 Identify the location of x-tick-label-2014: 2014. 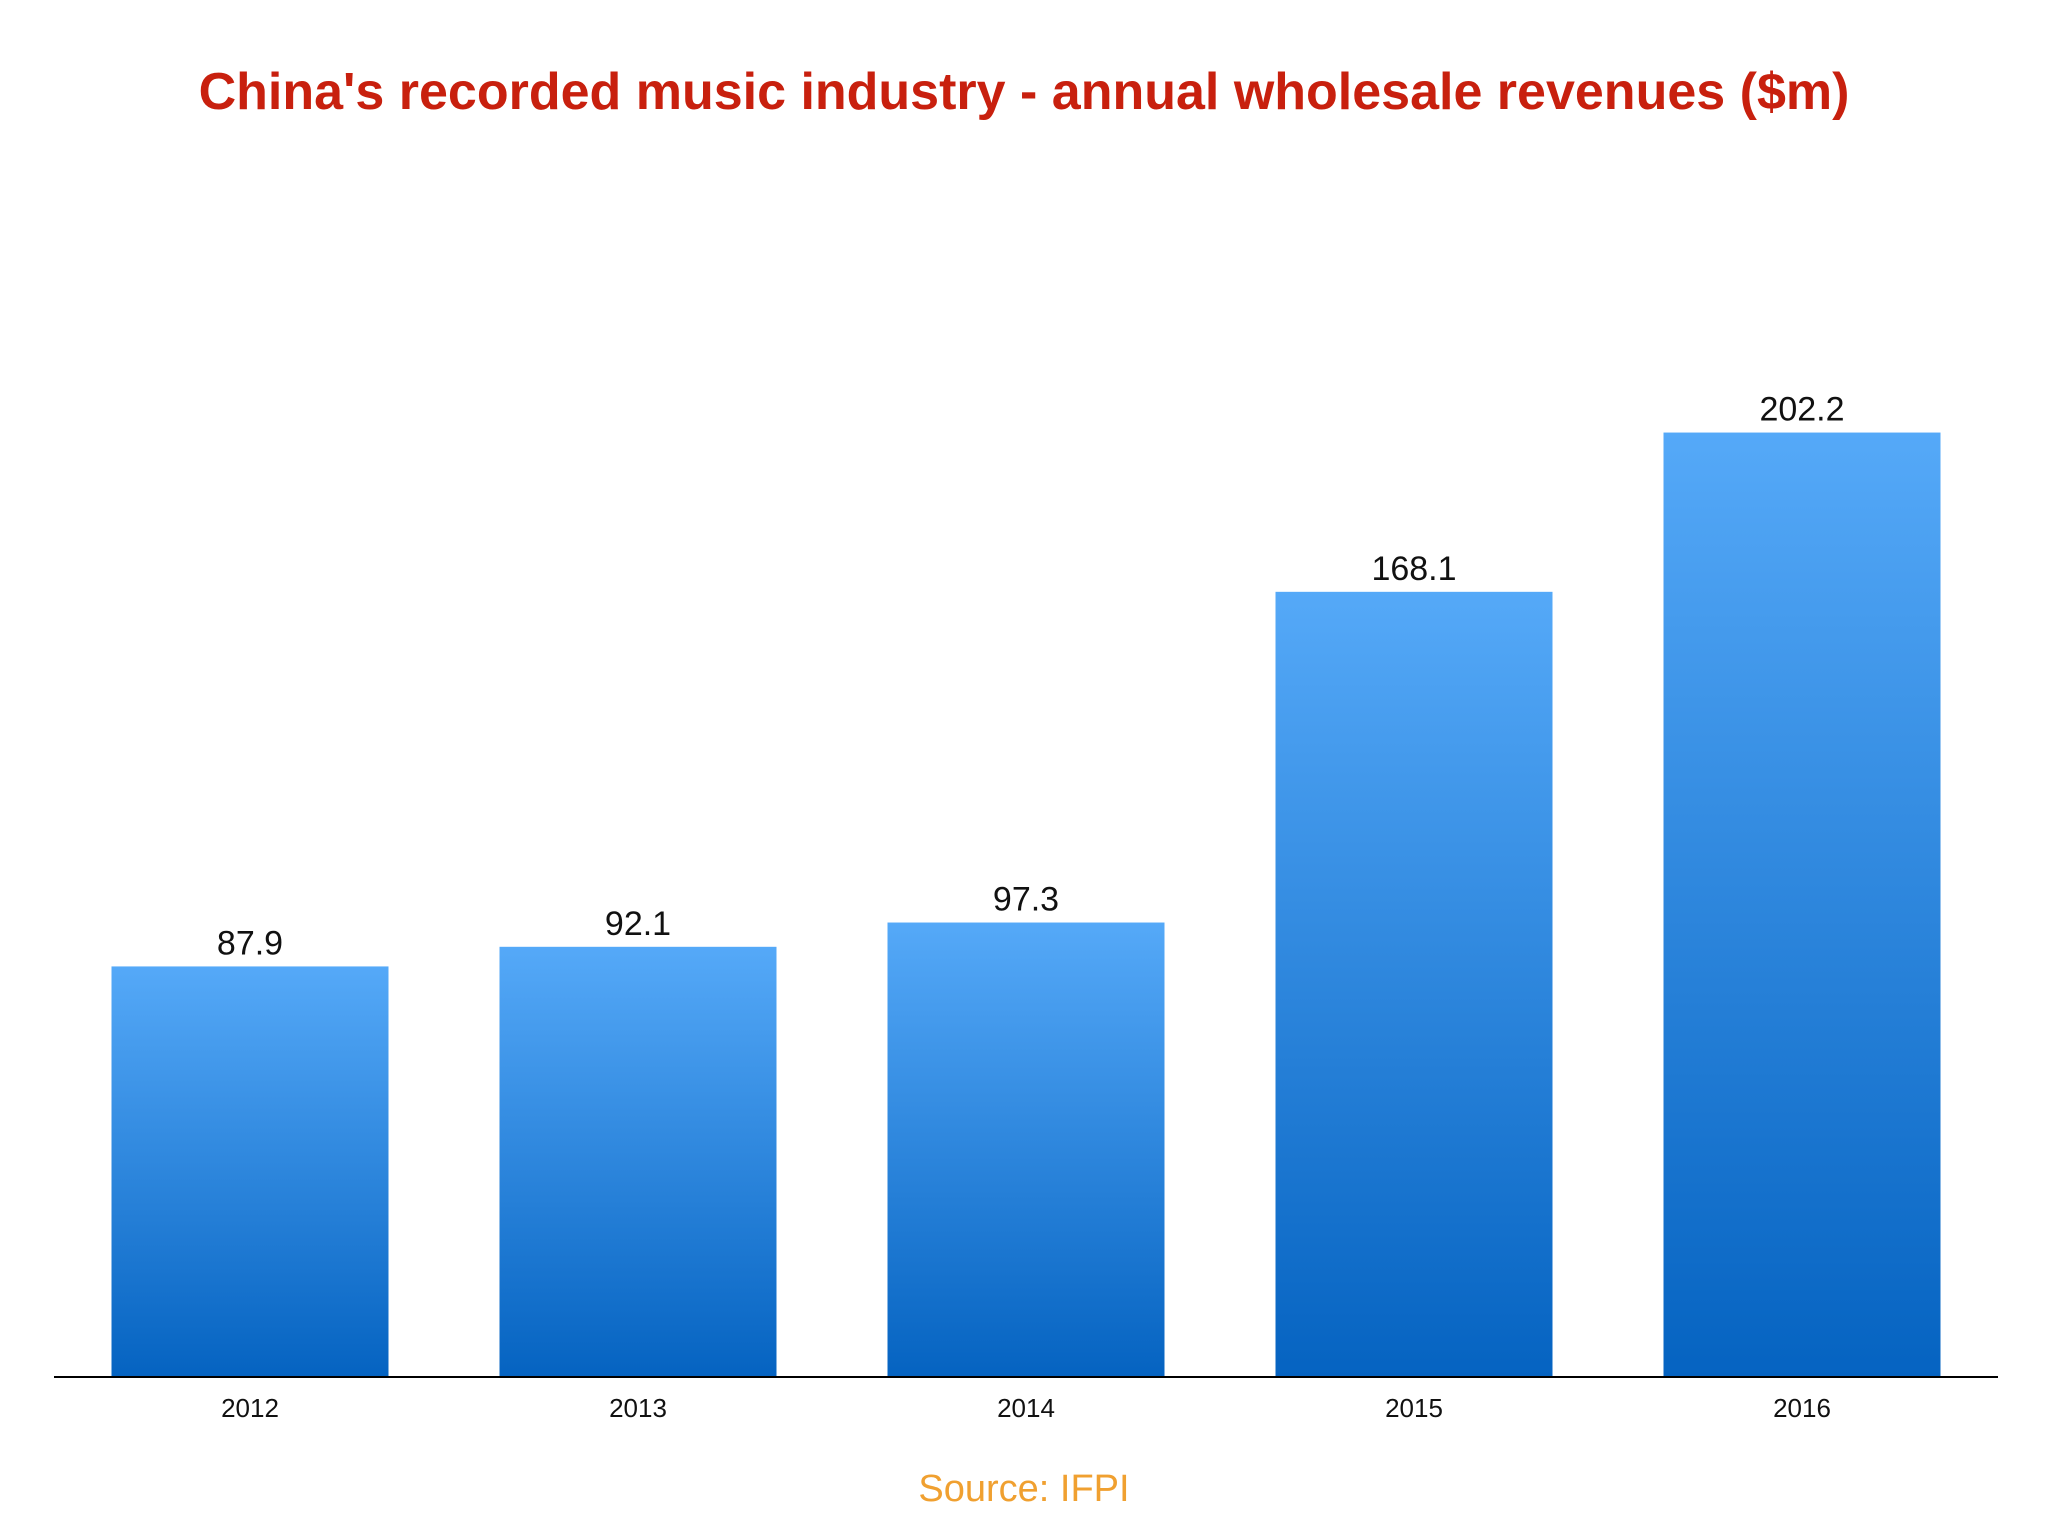
(1026, 1408).